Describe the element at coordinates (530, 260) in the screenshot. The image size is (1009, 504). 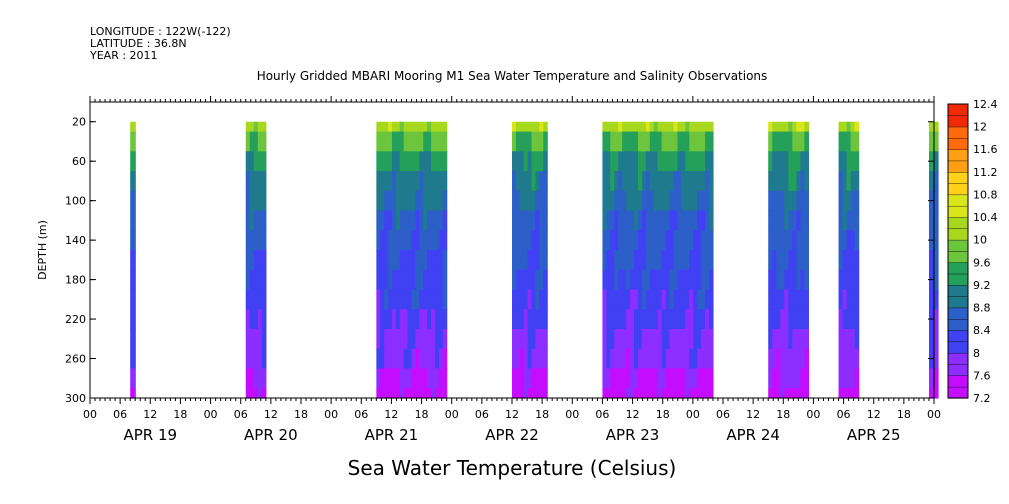
I see `data-block` at that location.